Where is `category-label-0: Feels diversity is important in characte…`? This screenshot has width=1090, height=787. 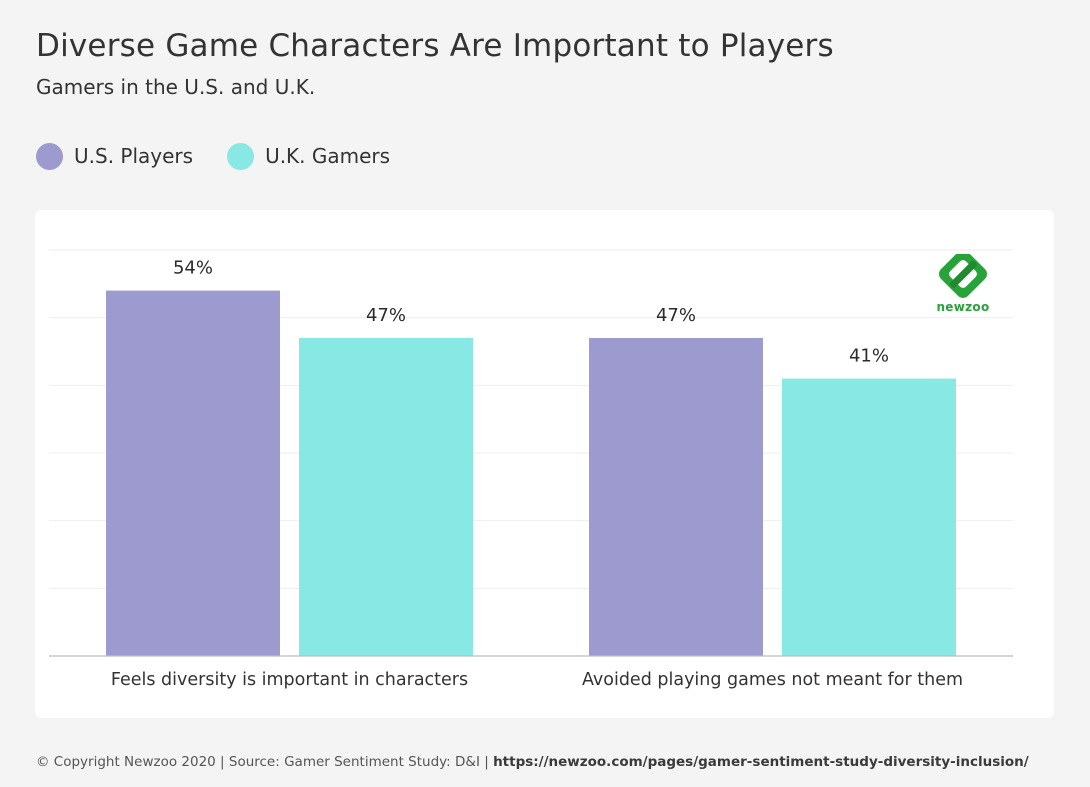 category-label-0: Feels diversity is important in characte… is located at coordinates (289, 680).